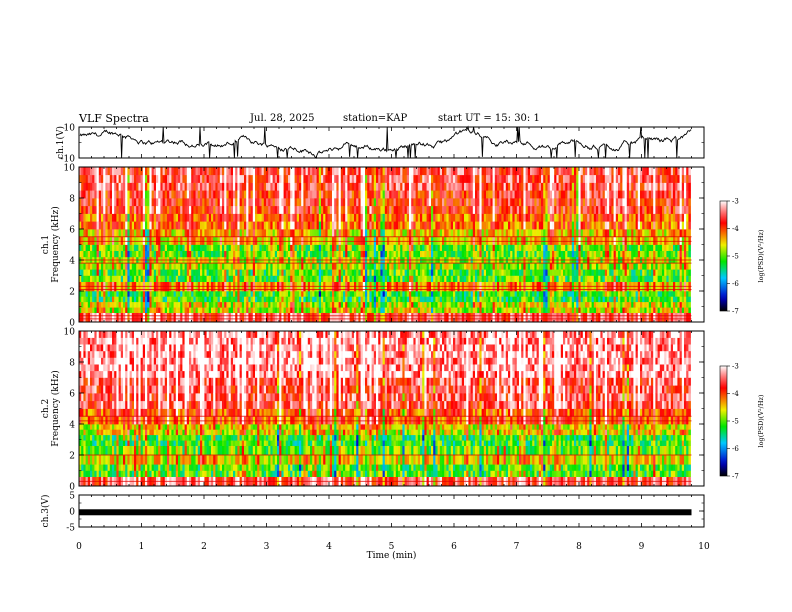 The height and width of the screenshot is (612, 792). Describe the element at coordinates (489, 118) in the screenshot. I see `start-time-label: start UT = 15: 30: 1` at that location.